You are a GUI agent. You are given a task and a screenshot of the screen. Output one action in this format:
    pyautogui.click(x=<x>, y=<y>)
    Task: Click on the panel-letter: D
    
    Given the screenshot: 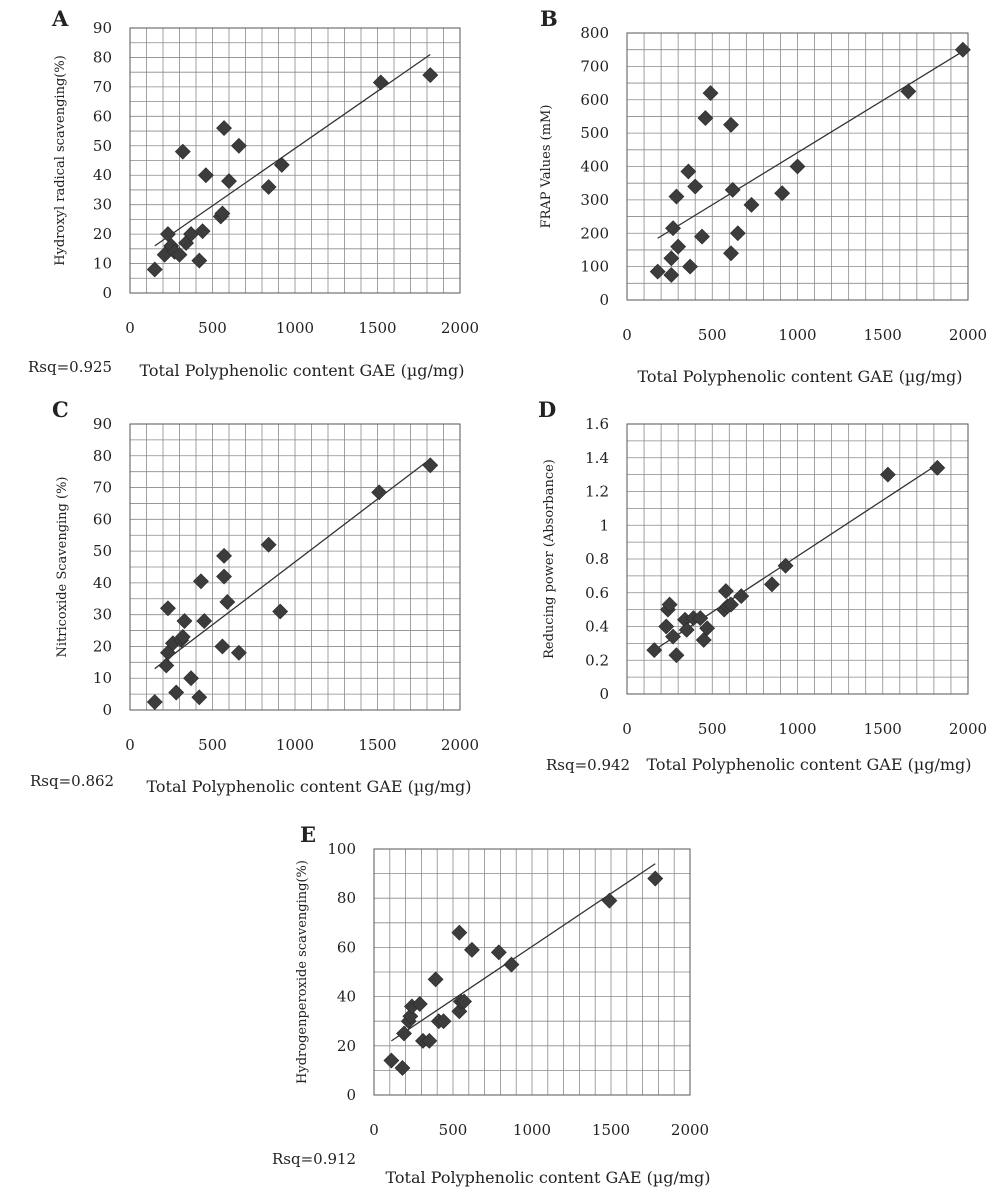 What is the action you would take?
    pyautogui.click(x=547, y=409)
    